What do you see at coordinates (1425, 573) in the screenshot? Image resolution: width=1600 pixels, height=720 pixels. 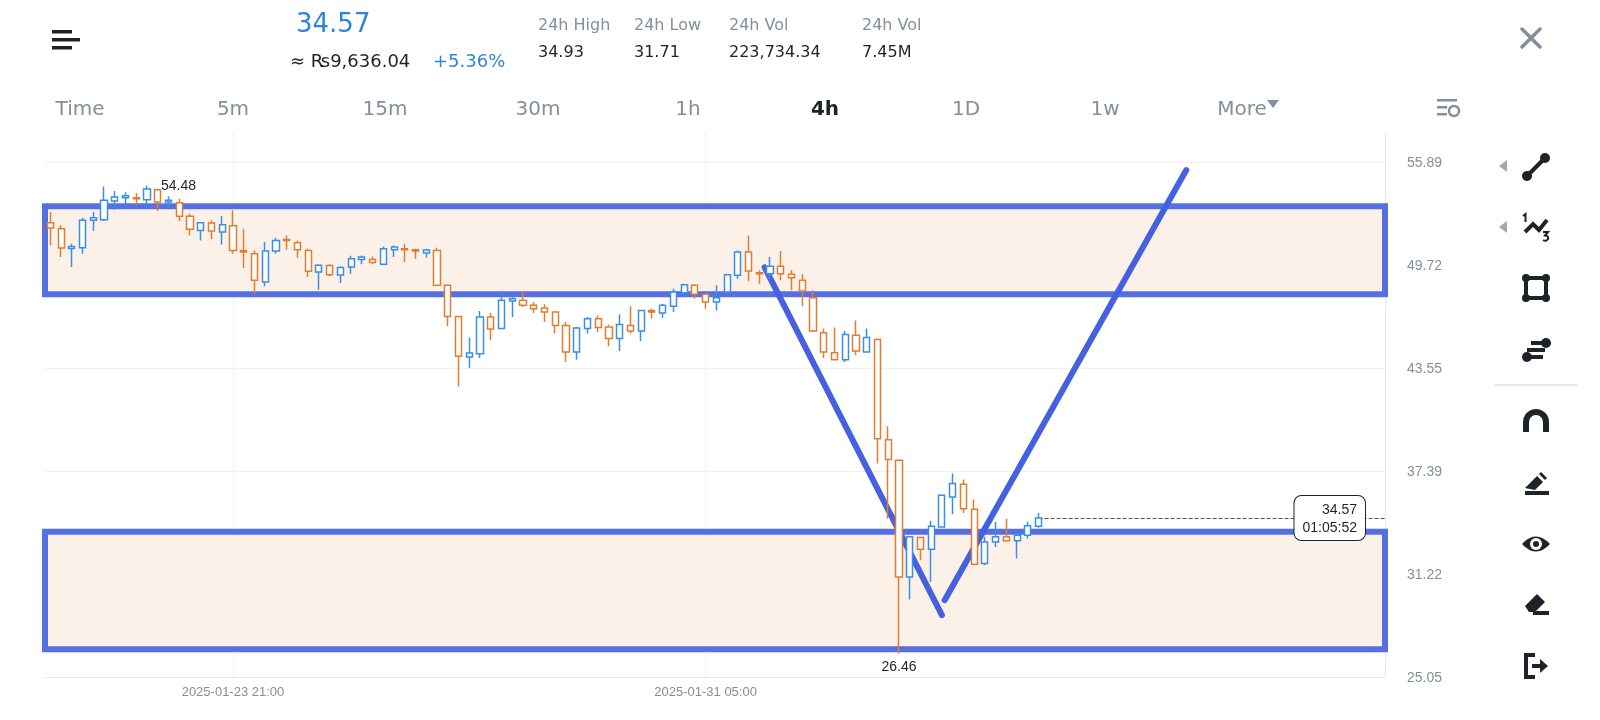 I see `y-tick-label: 31.22` at bounding box center [1425, 573].